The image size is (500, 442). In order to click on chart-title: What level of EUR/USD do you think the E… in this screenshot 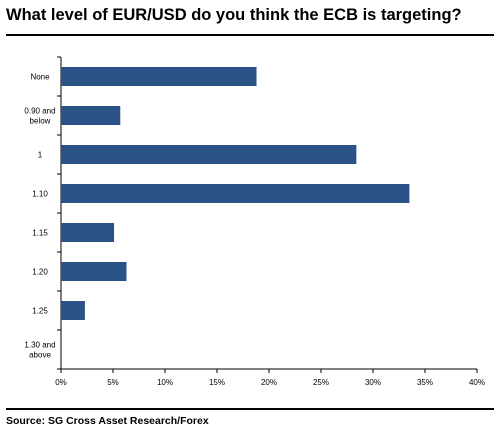, I will do `click(234, 15)`.